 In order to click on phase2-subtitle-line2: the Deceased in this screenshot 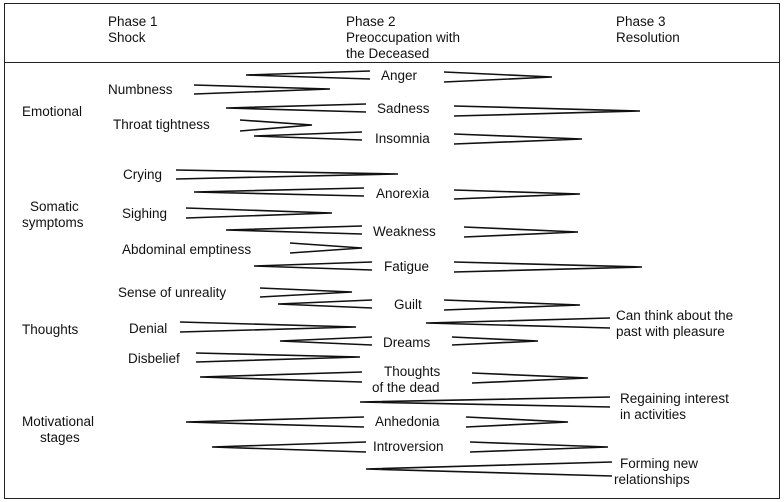, I will do `click(388, 53)`.